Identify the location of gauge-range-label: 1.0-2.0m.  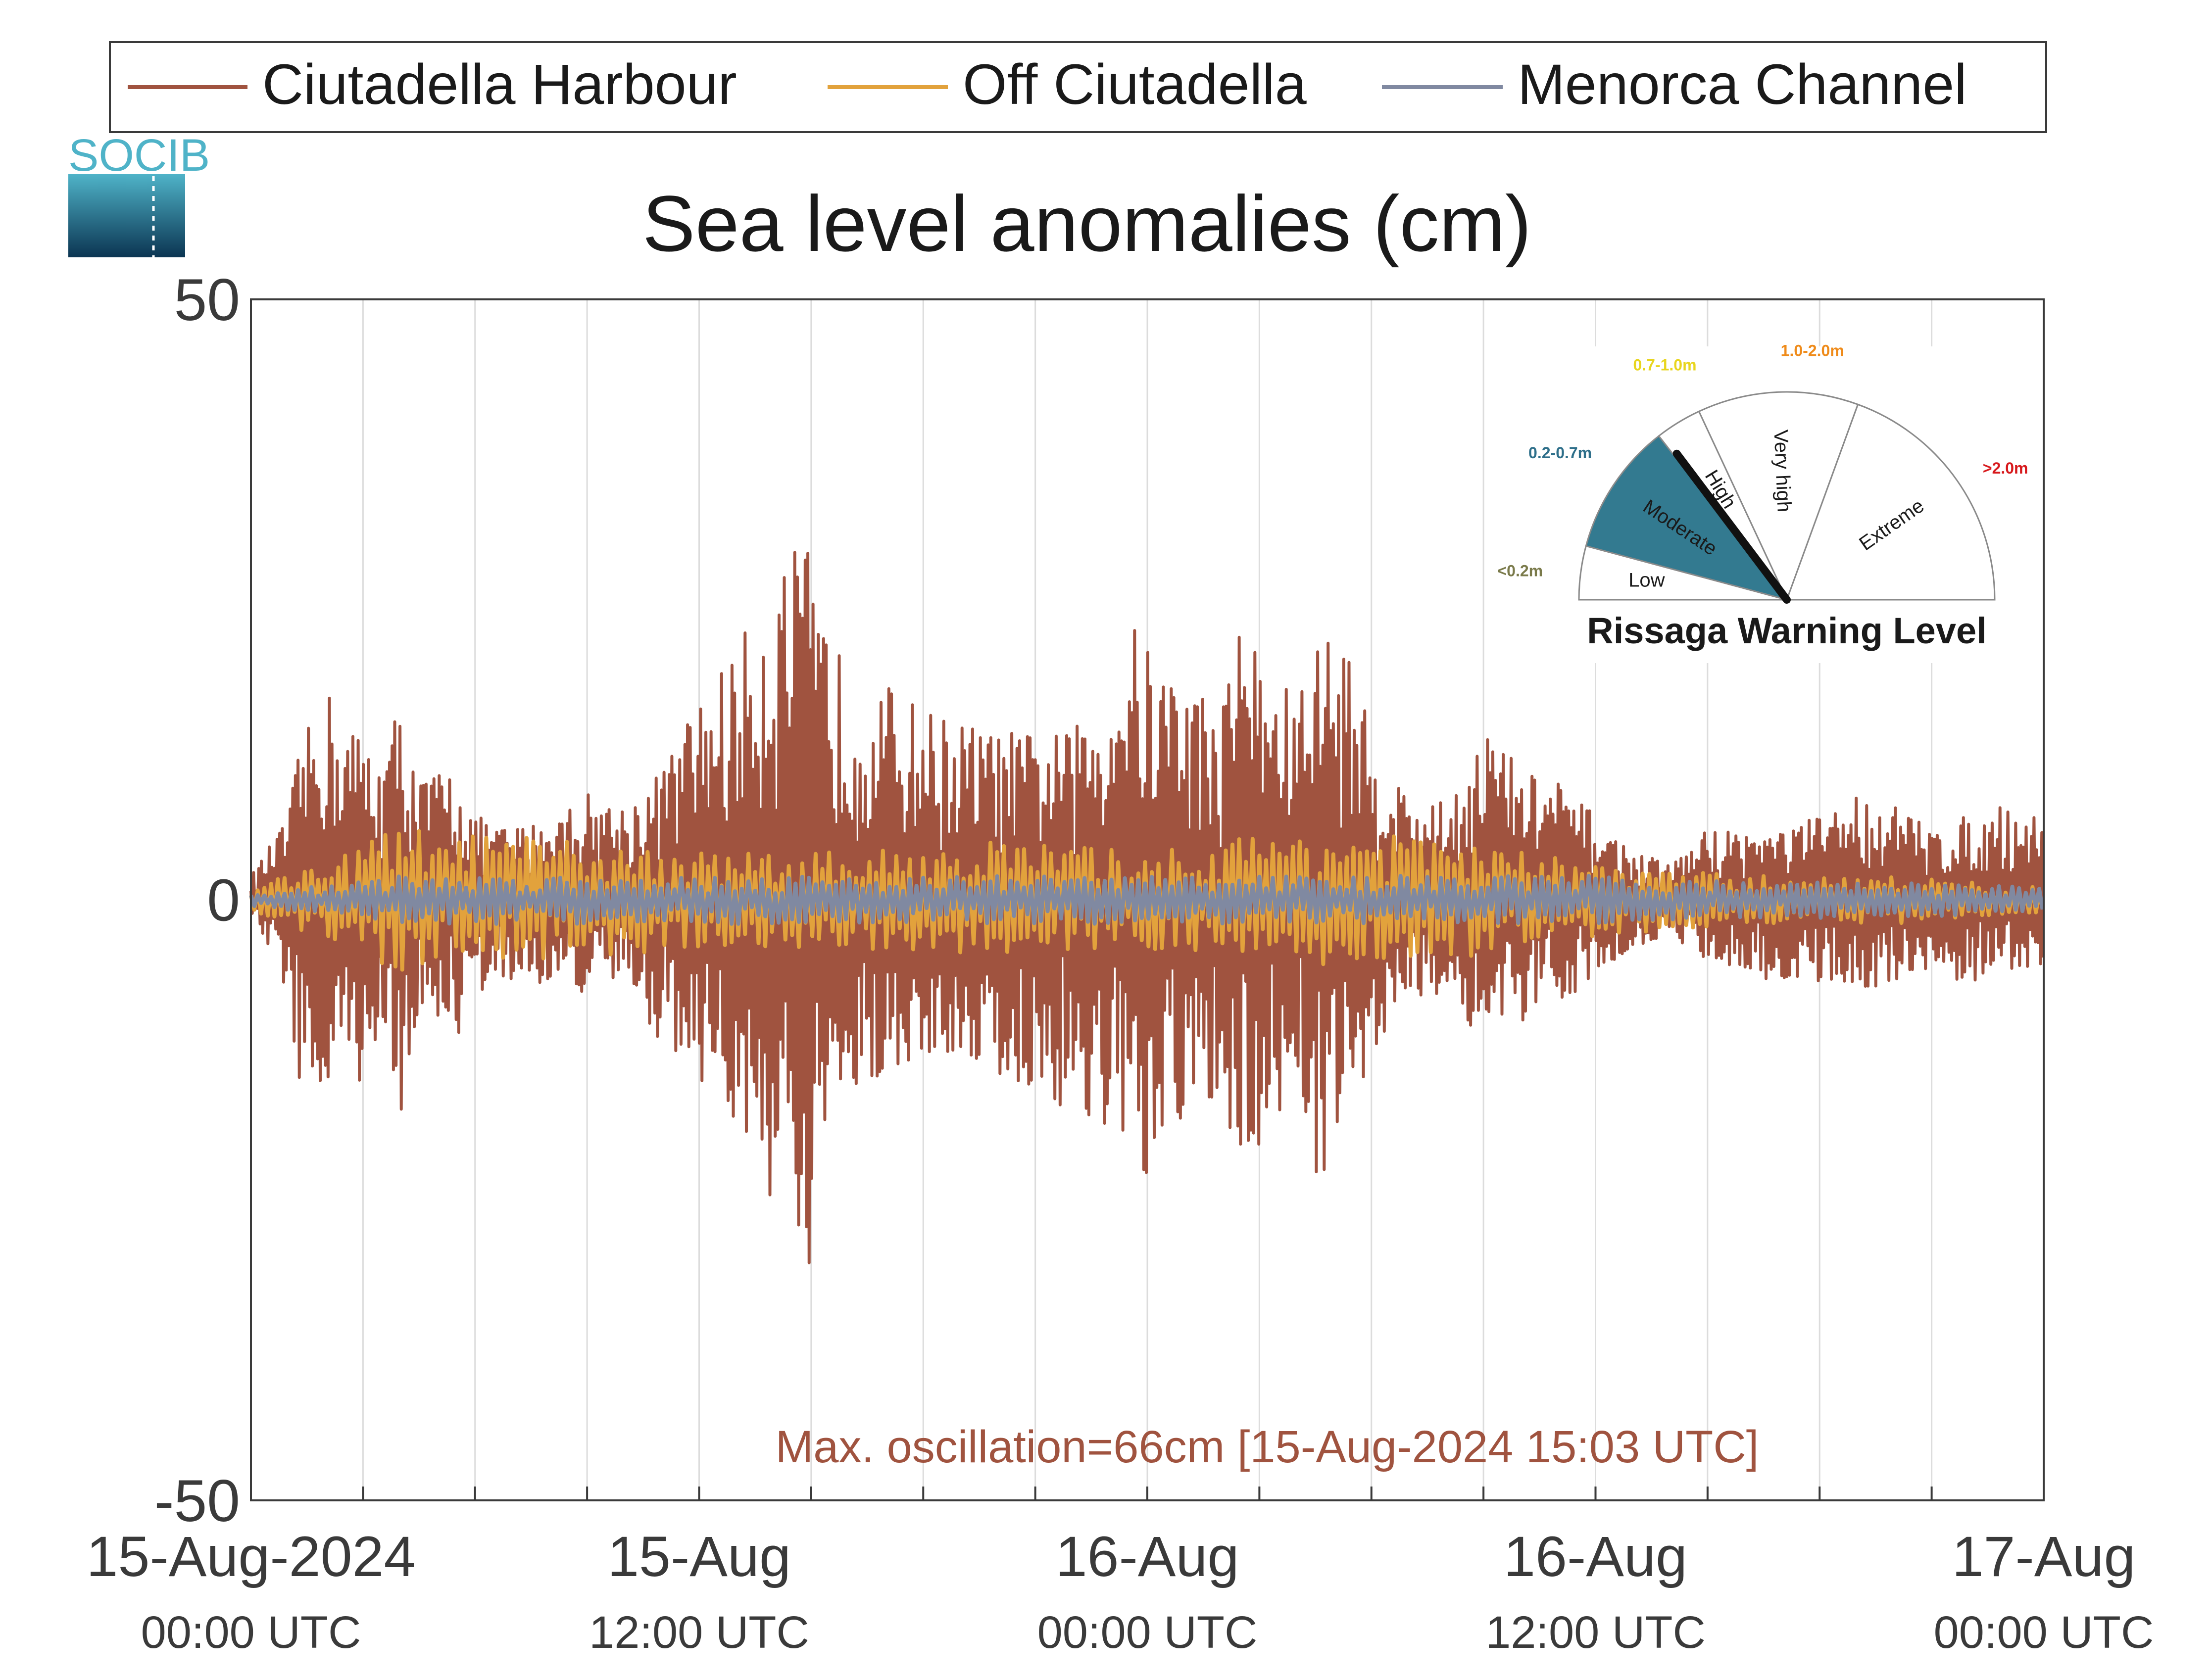
(1812, 351).